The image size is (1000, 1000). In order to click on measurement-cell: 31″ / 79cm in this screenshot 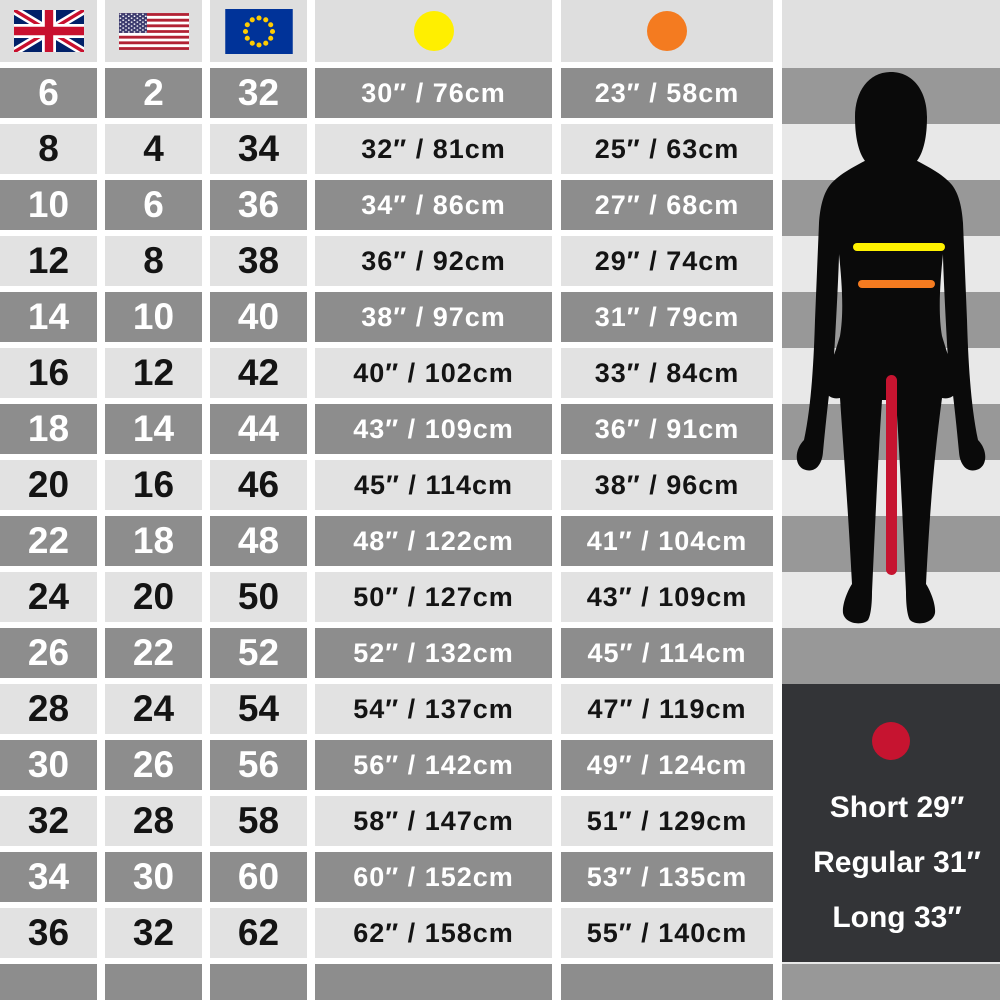, I will do `click(667, 317)`.